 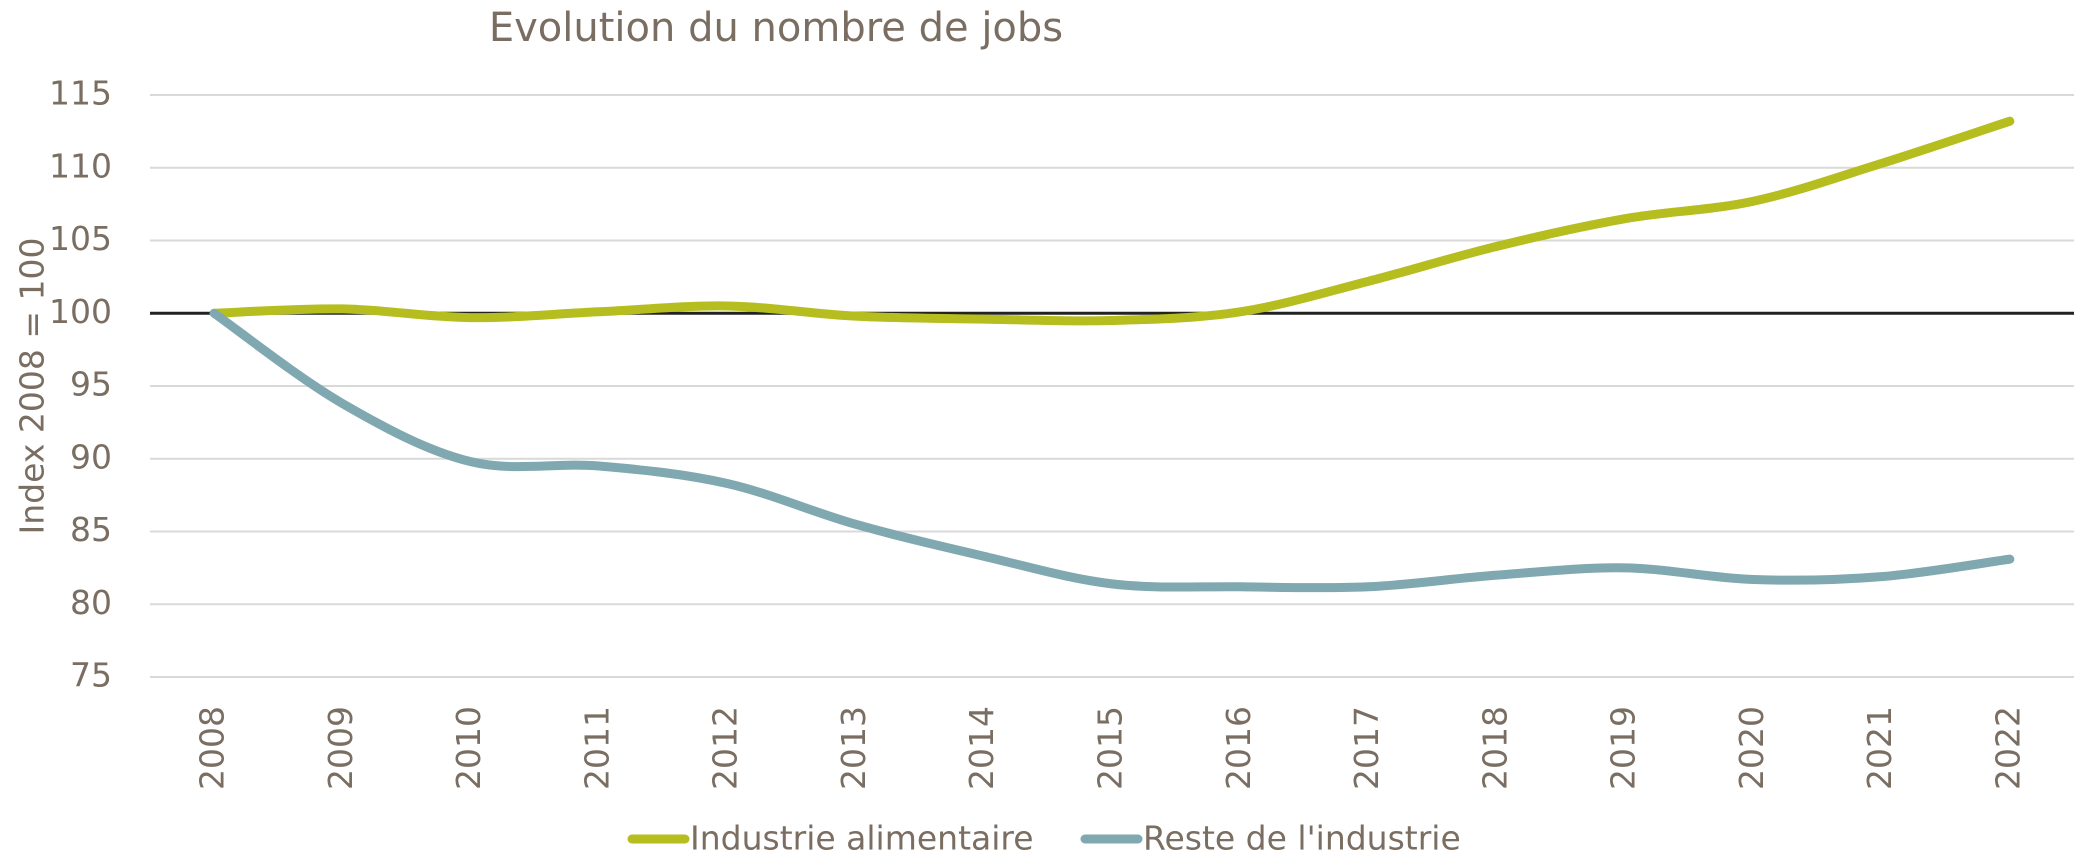 I want to click on y-tick-label: 90, so click(x=91, y=456).